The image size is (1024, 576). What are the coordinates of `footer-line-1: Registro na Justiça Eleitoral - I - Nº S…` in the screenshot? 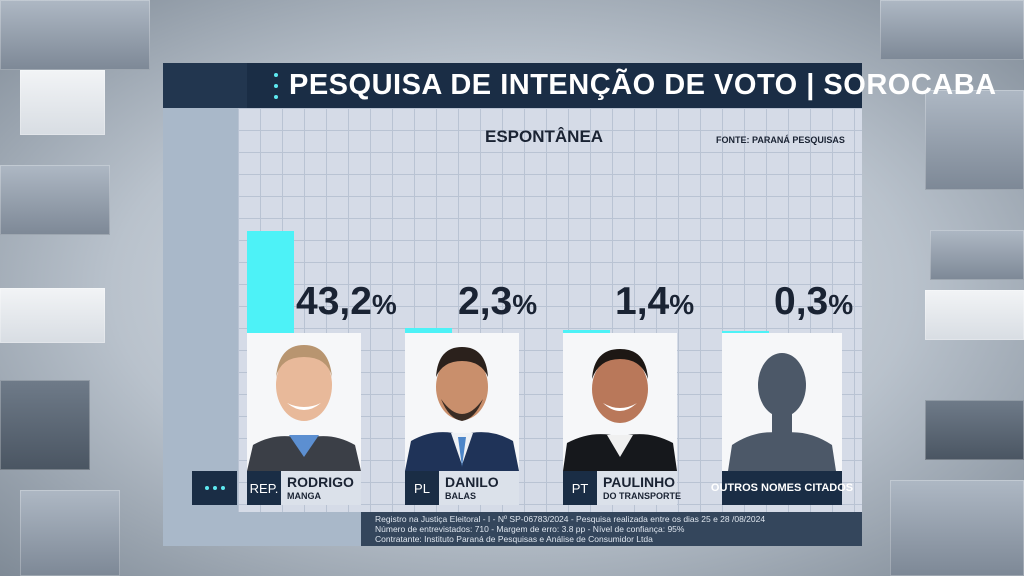 It's located at (570, 519).